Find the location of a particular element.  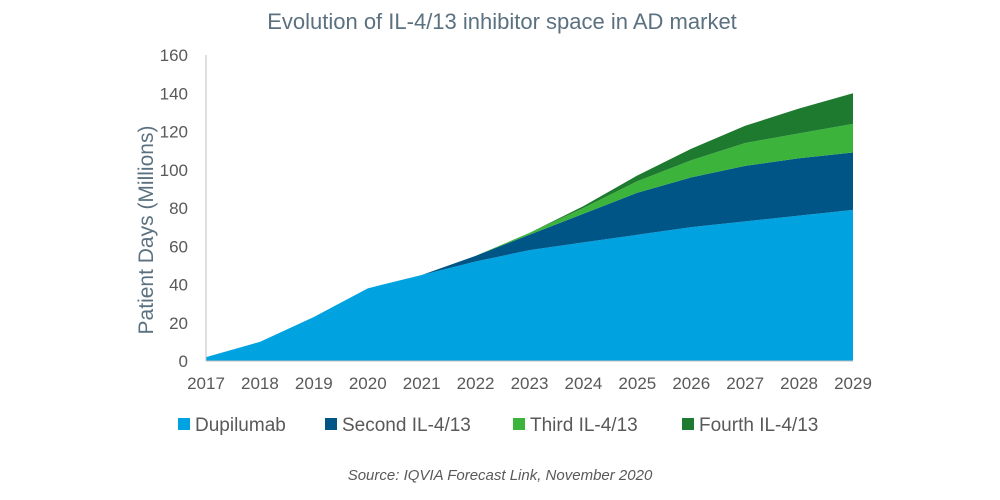

y-tick-label: 20 is located at coordinates (178, 323).